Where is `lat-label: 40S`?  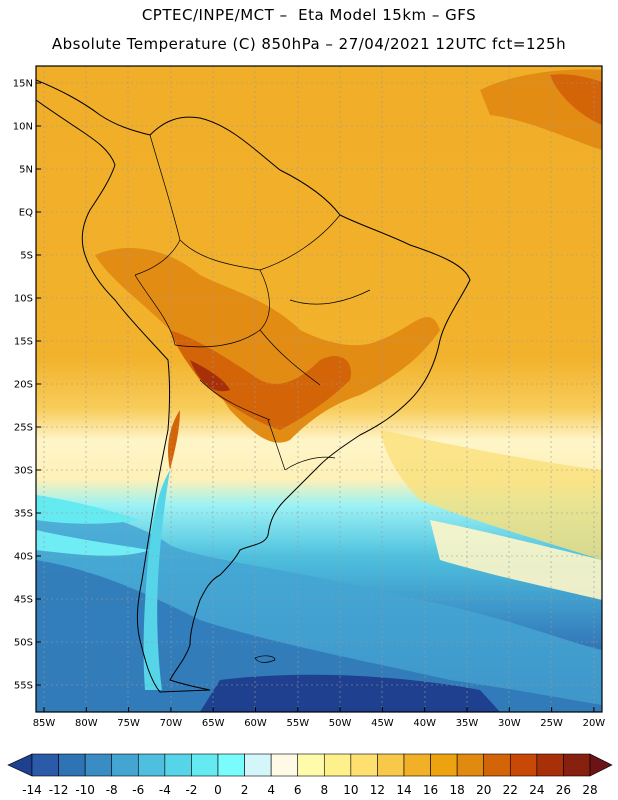
lat-label: 40S is located at coordinates (23, 557).